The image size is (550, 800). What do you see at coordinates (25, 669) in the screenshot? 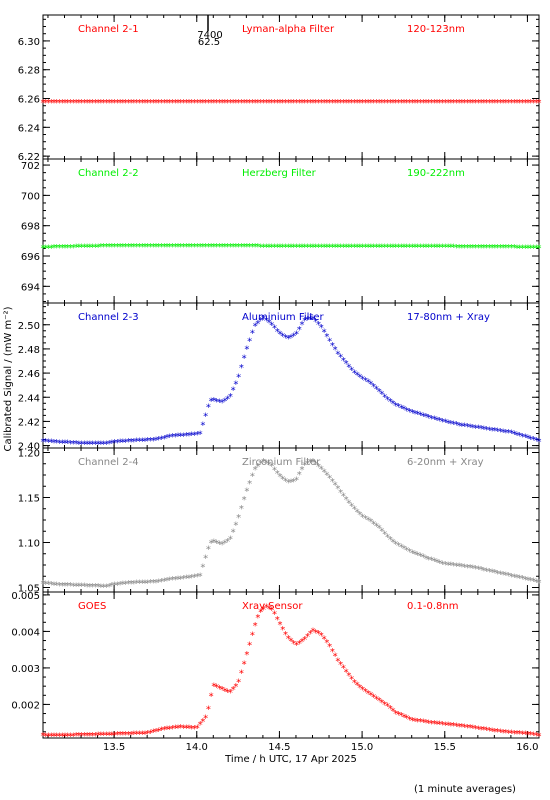
I see `y-tick-label: 0.003` at bounding box center [25, 669].